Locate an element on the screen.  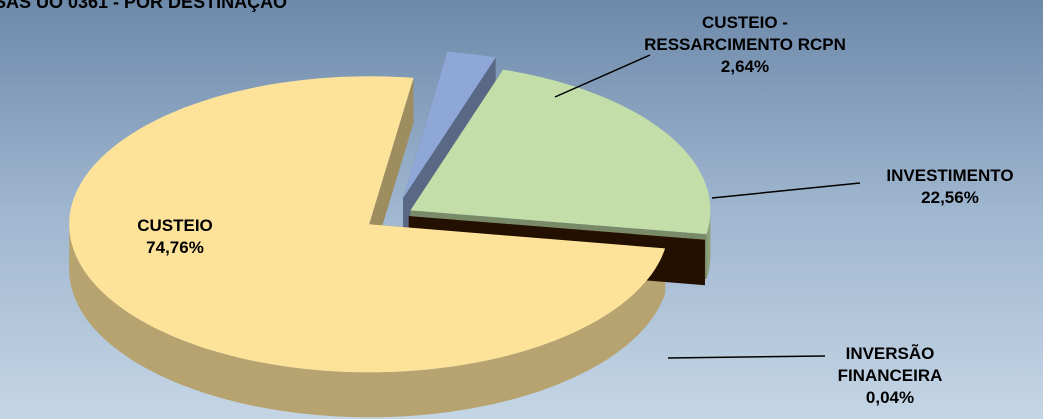
slice-label: INVERSÃO FINANCEIRA is located at coordinates (890, 364).